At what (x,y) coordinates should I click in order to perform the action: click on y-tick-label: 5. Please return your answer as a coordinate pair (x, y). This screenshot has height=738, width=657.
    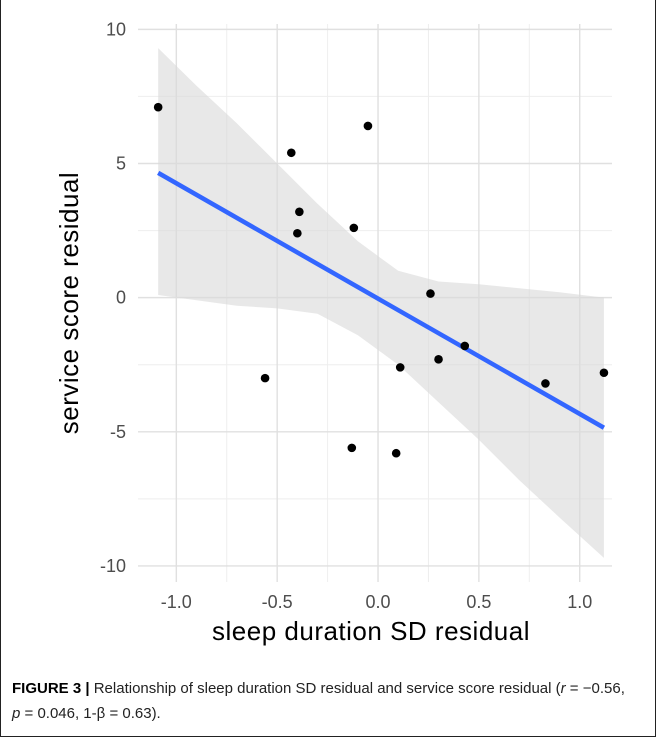
    Looking at the image, I should click on (121, 164).